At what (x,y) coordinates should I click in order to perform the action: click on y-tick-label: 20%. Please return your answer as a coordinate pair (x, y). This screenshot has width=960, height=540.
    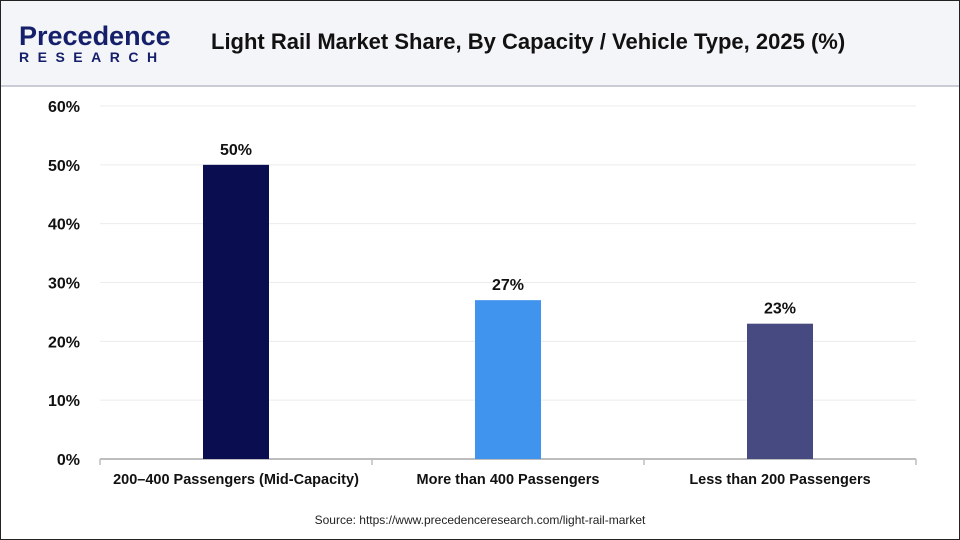
    Looking at the image, I should click on (64, 342).